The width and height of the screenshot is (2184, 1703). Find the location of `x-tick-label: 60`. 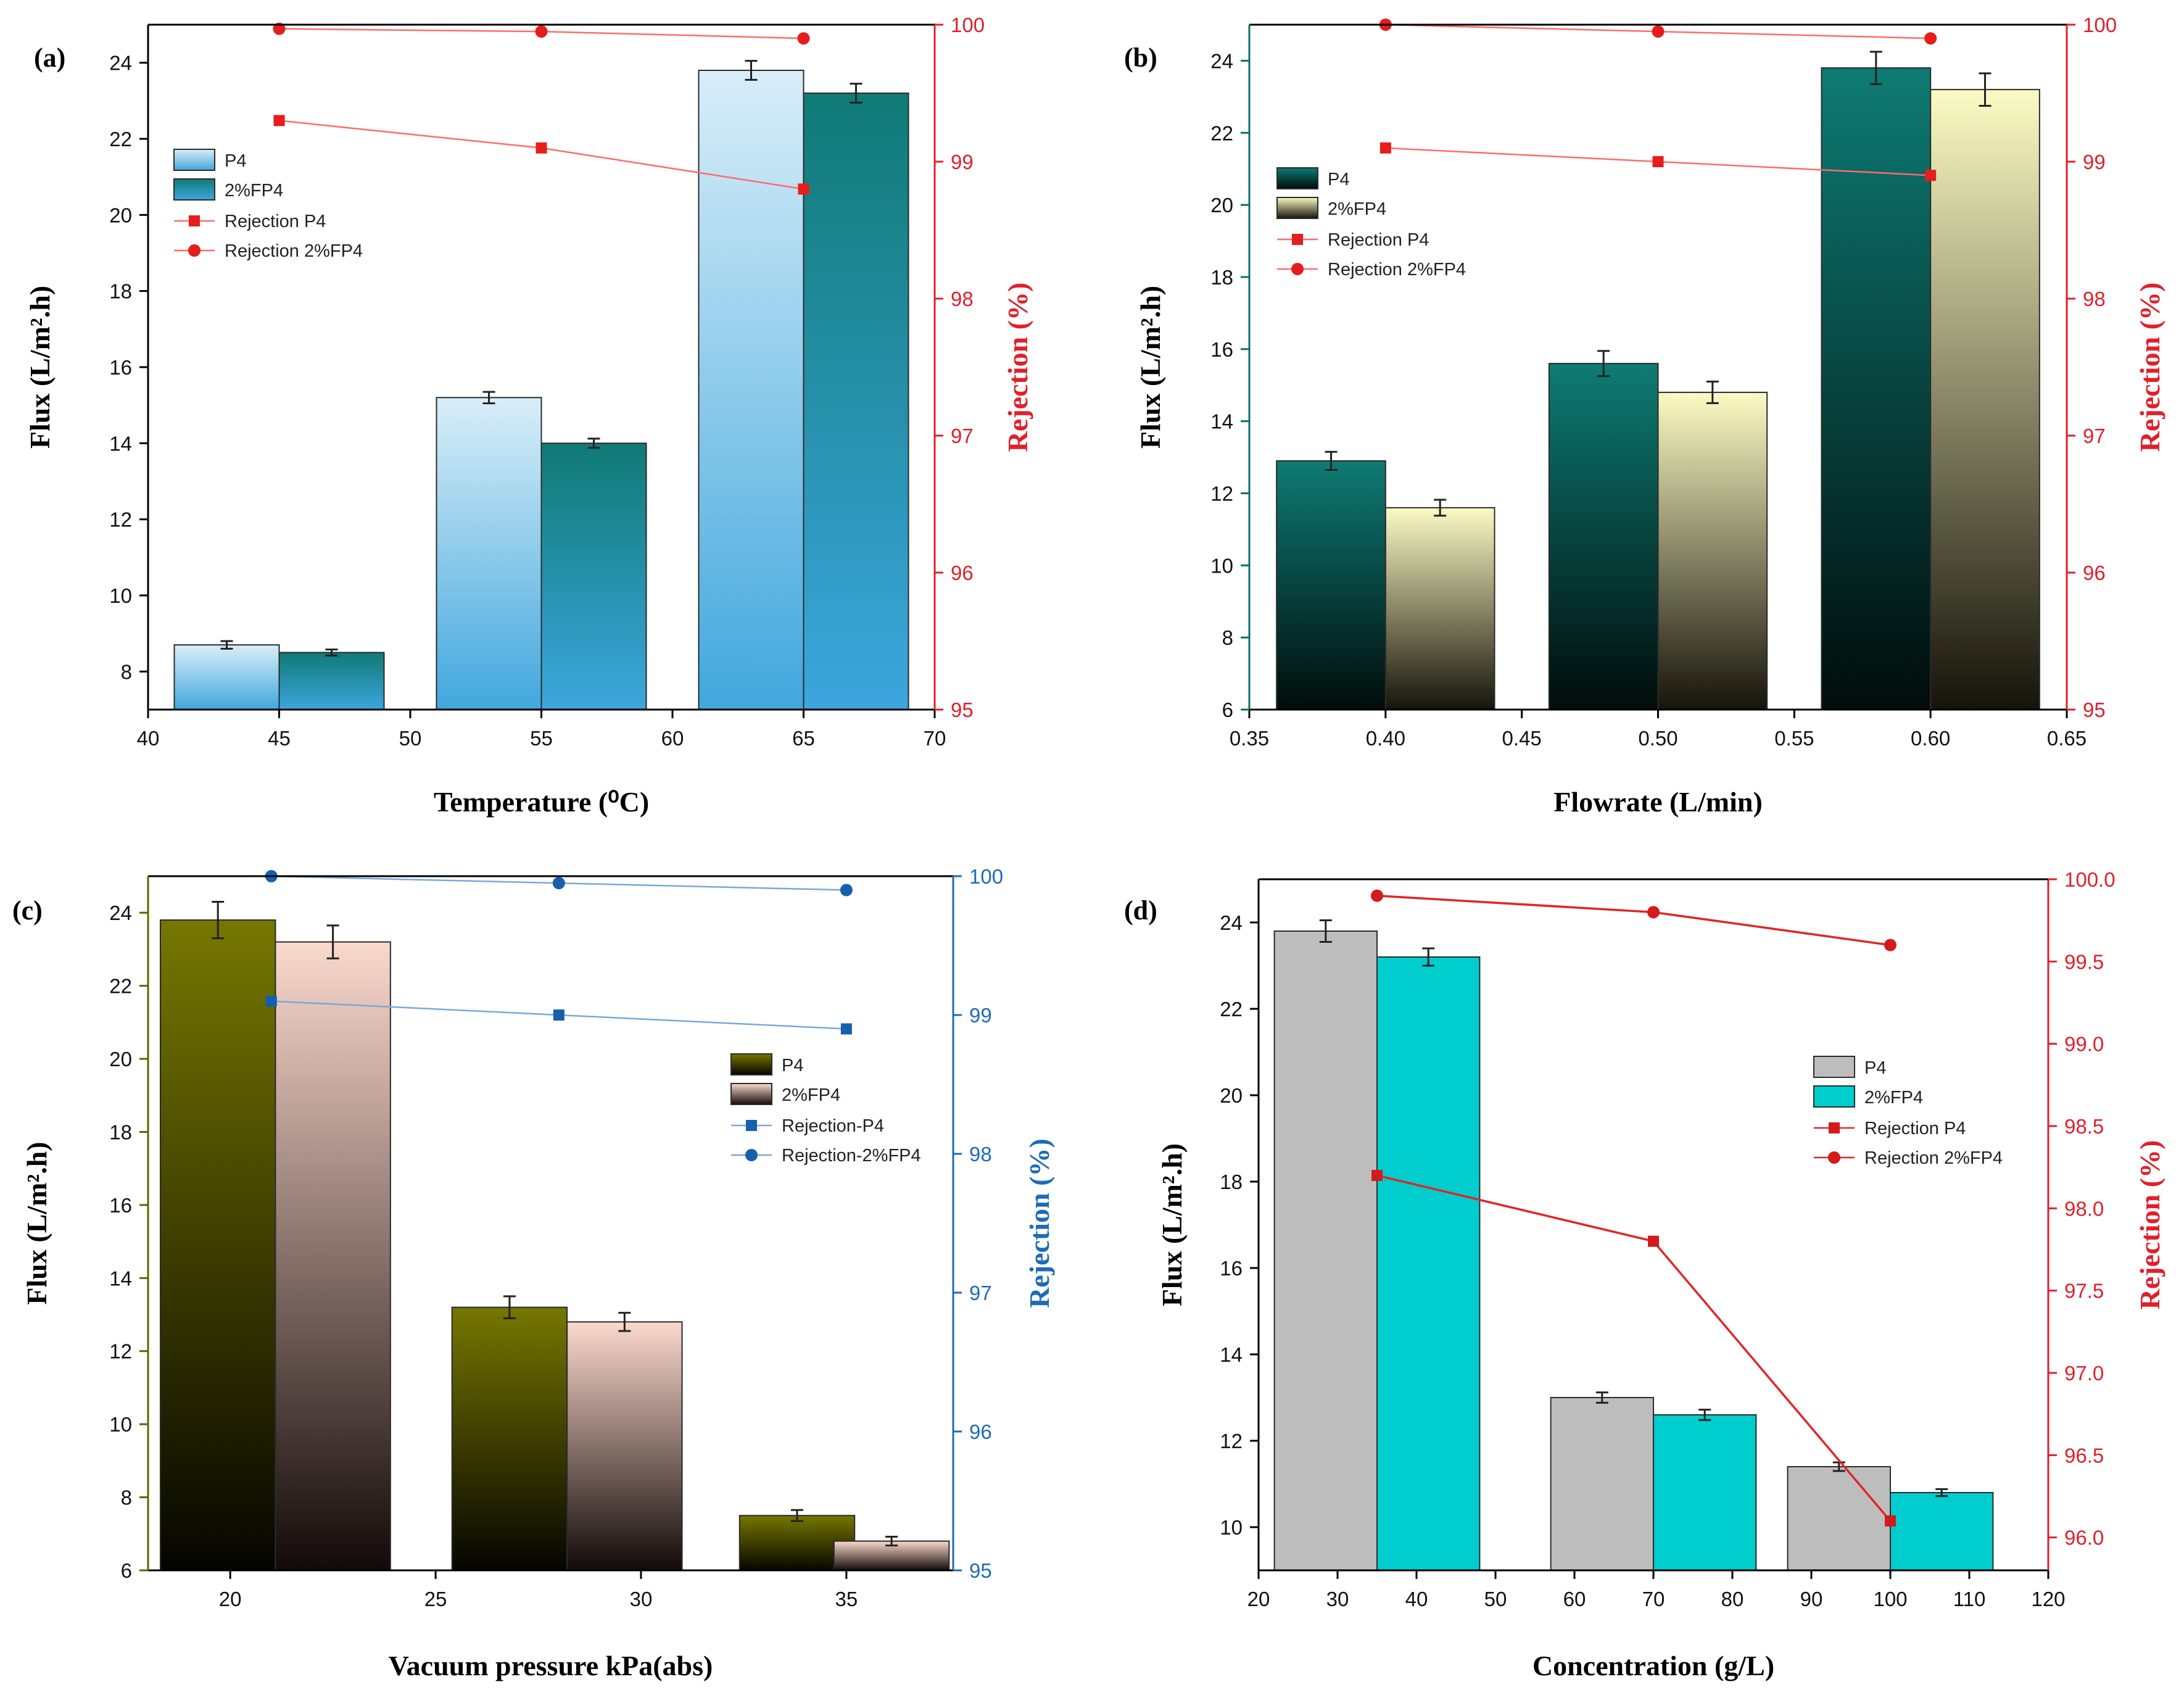

x-tick-label: 60 is located at coordinates (673, 739).